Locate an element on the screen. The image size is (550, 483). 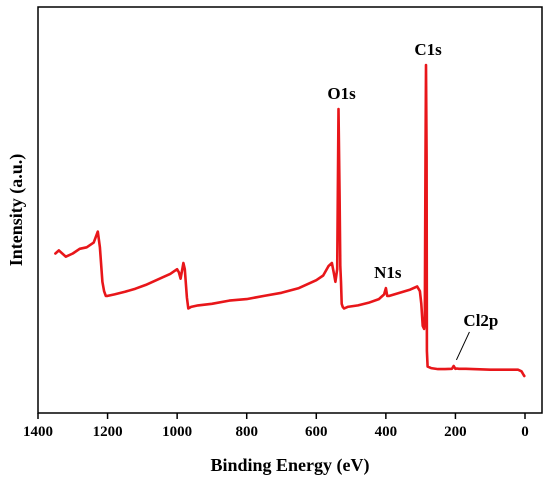
x-tick-label-800: 800 is located at coordinates (246, 432).